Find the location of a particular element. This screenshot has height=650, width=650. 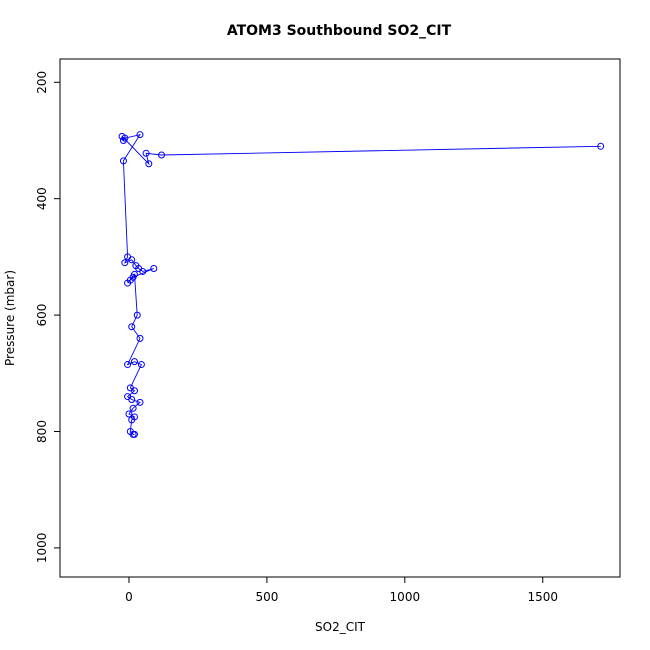

x-tick-label-2: 1000 is located at coordinates (405, 597).